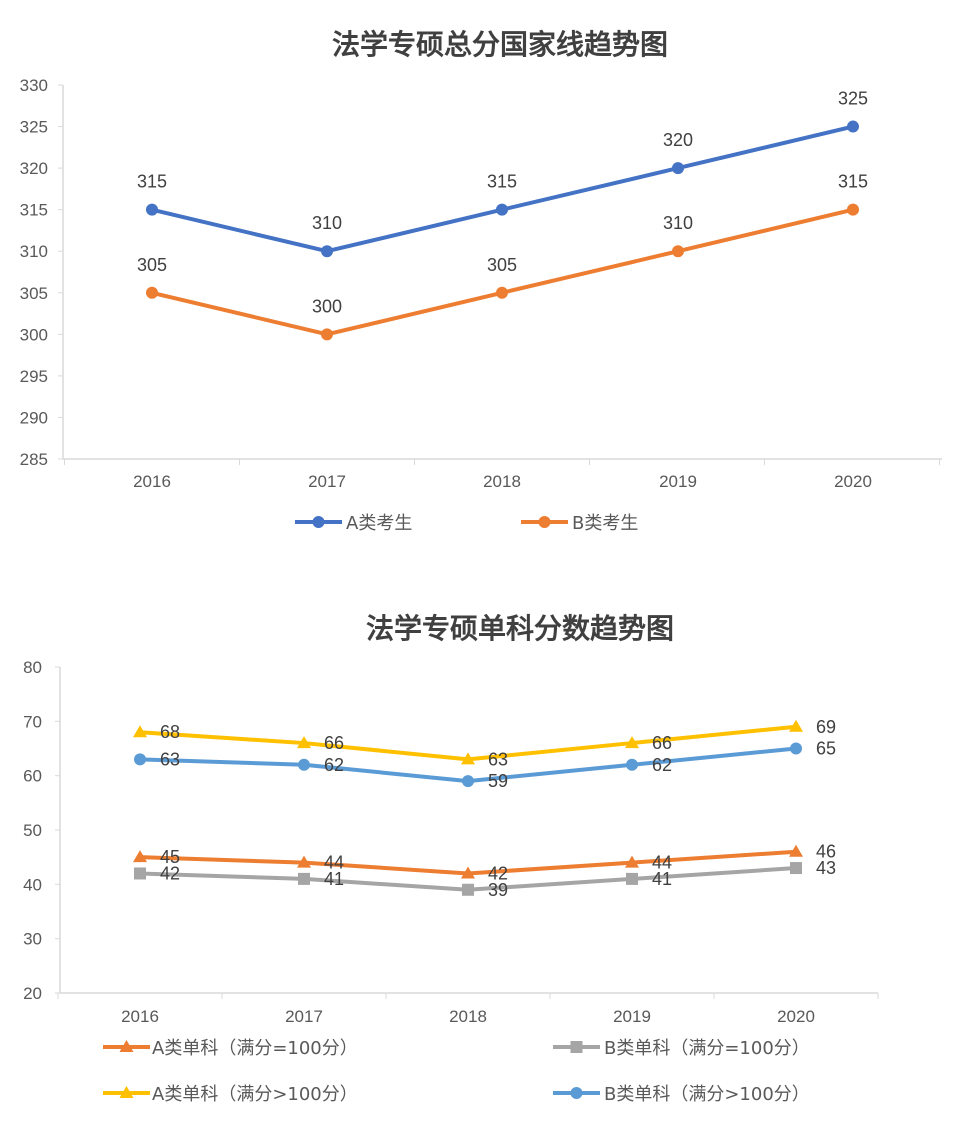 The image size is (969, 1128). What do you see at coordinates (34, 210) in the screenshot?
I see `y-tick-label: 315` at bounding box center [34, 210].